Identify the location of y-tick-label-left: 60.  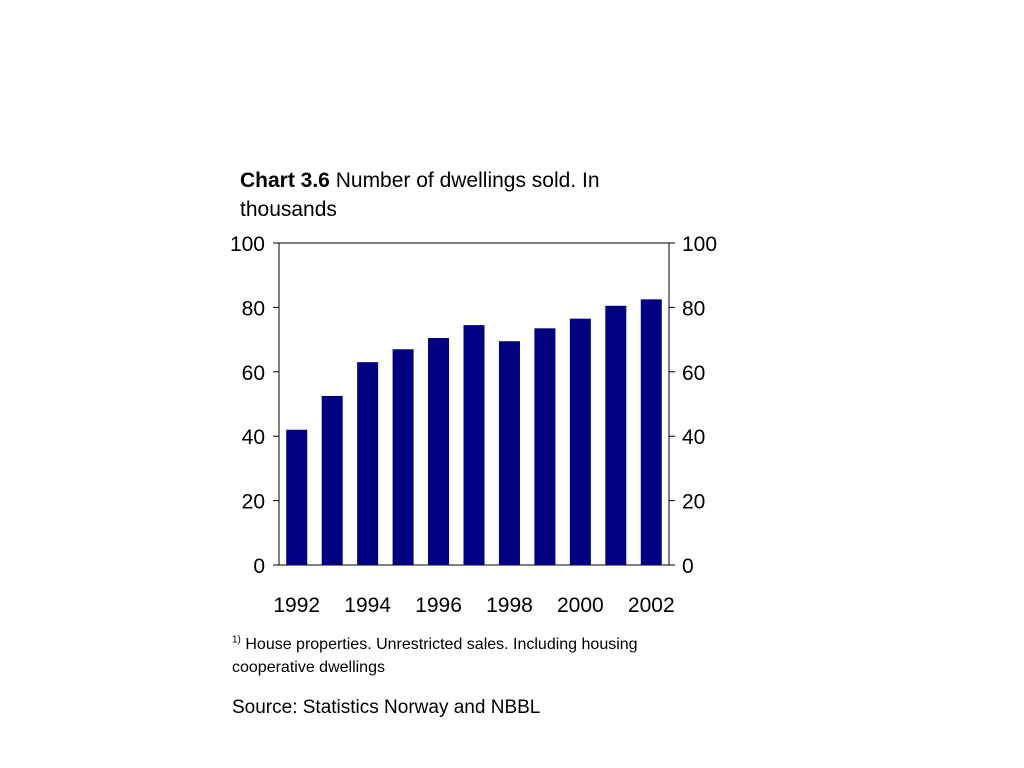
(253, 373).